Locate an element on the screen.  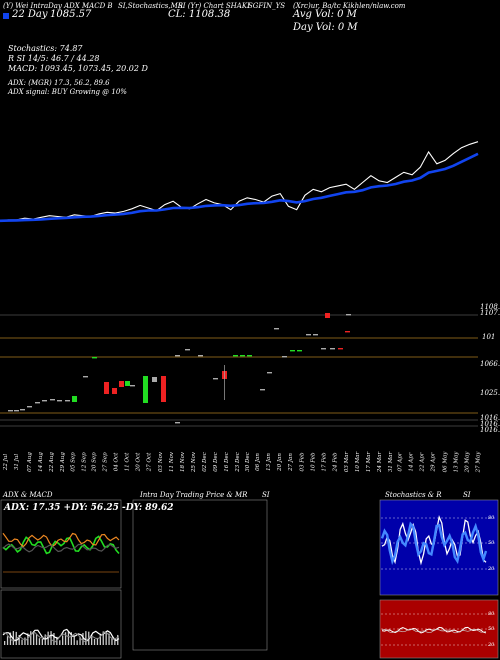
macd-panel-frame is located at coordinates (61, 624).